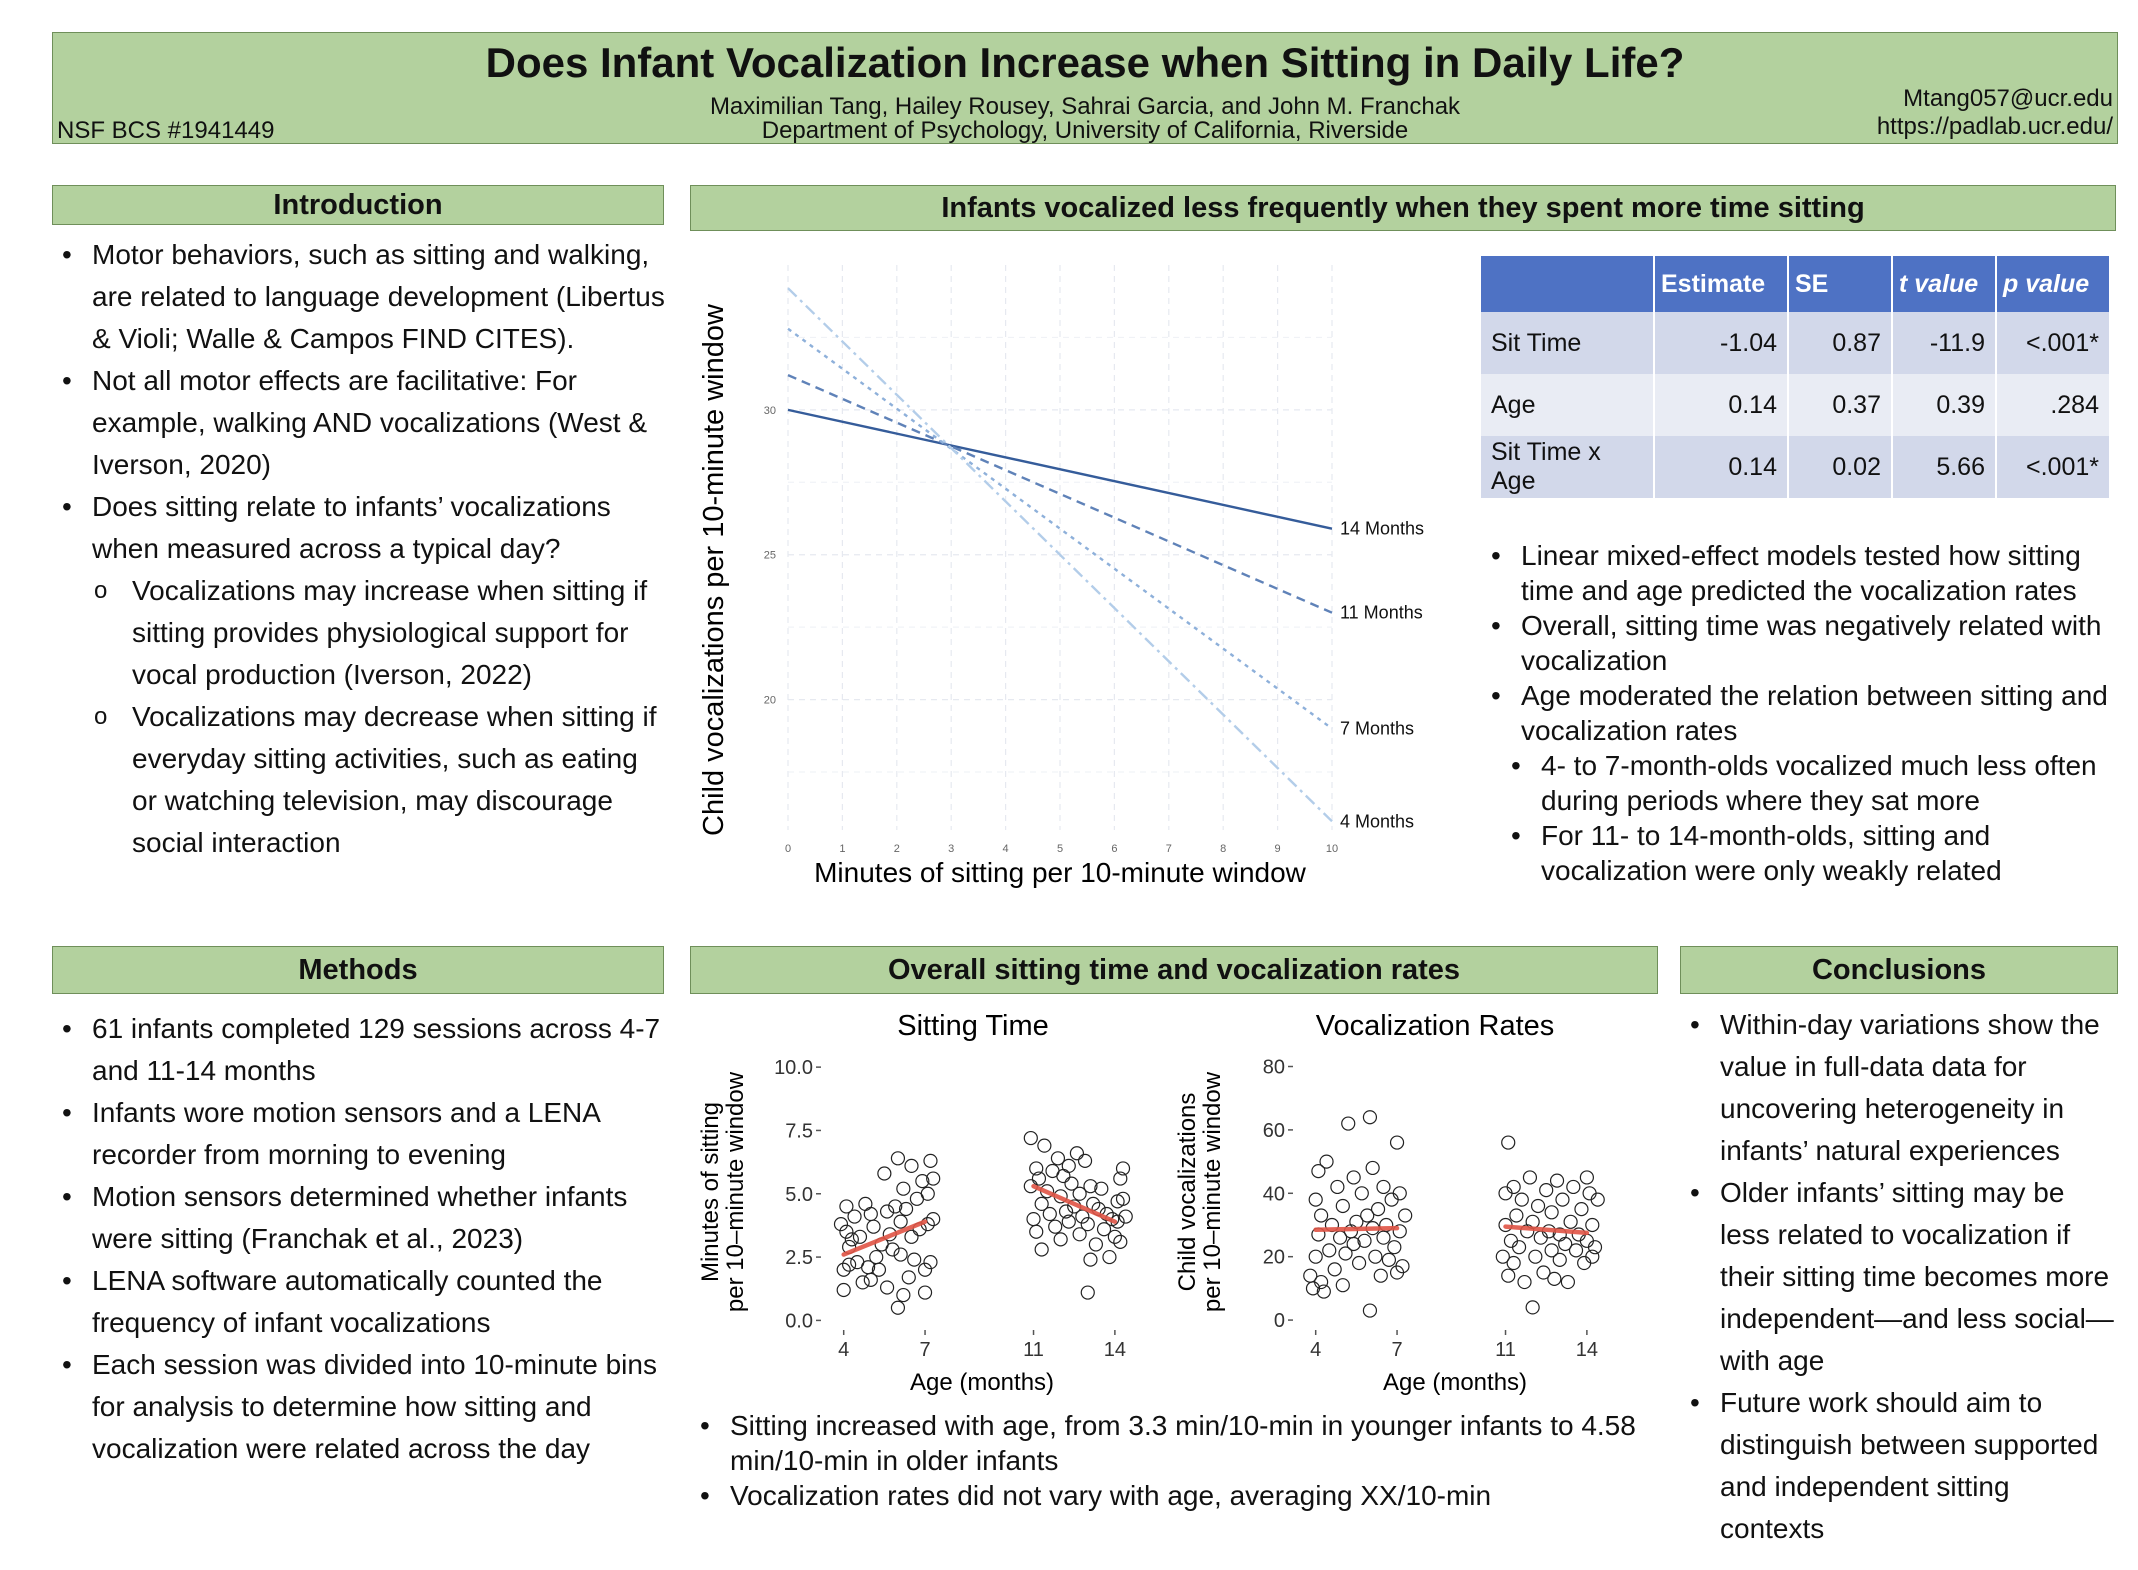 This screenshot has height=1570, width=2138. I want to click on x-tick-label: 14, so click(1115, 1350).